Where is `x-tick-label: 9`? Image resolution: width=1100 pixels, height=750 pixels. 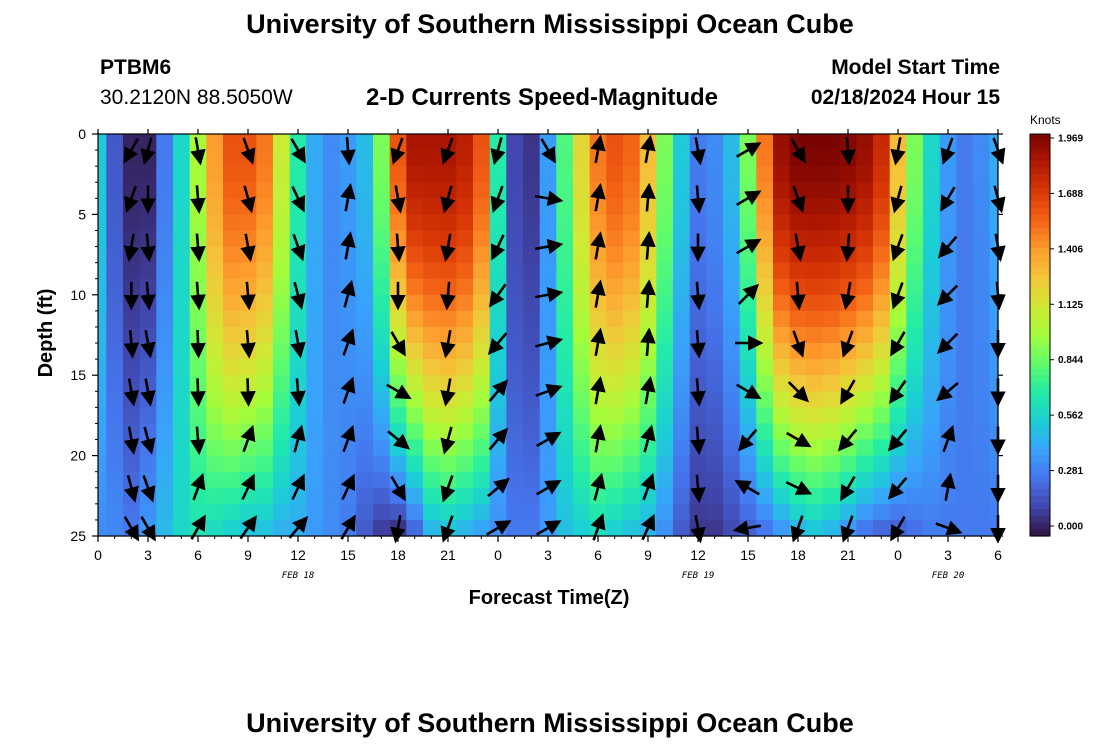
x-tick-label: 9 is located at coordinates (648, 555).